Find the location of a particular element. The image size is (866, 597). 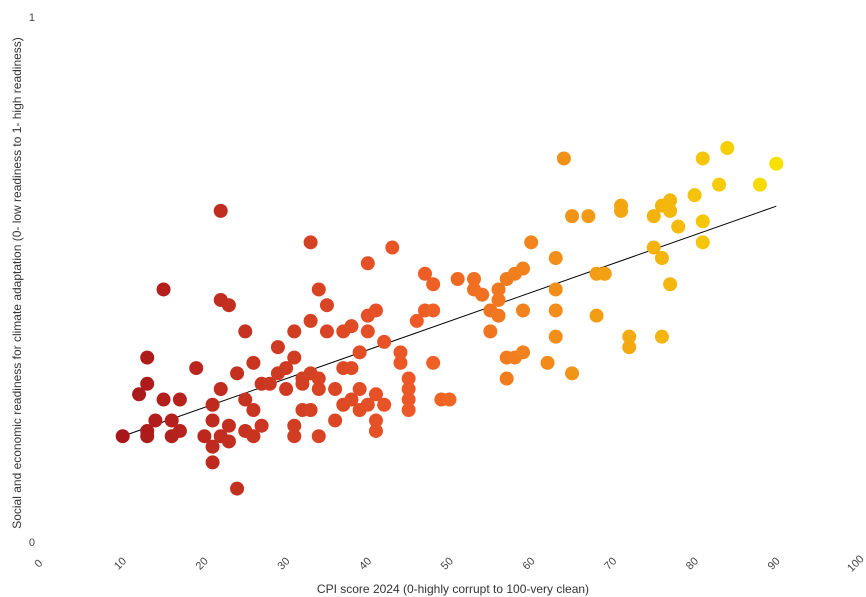

x-tick-label: 40 is located at coordinates (365, 563).